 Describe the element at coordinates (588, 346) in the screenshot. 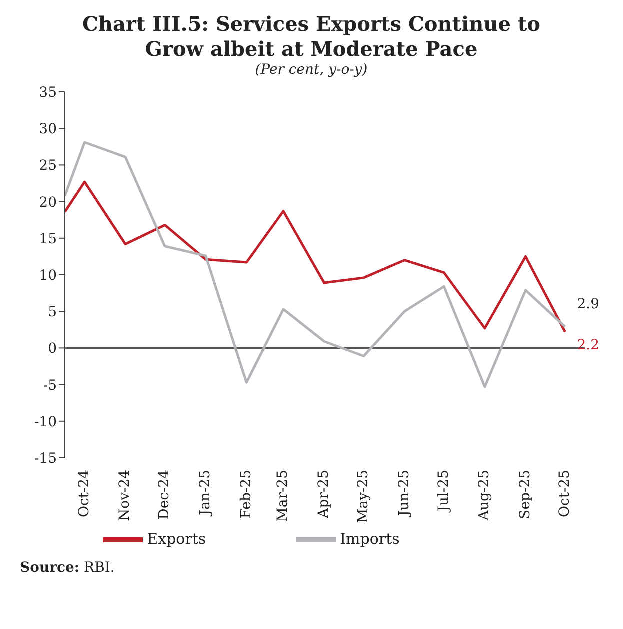

I see `data-label: 2.2` at that location.